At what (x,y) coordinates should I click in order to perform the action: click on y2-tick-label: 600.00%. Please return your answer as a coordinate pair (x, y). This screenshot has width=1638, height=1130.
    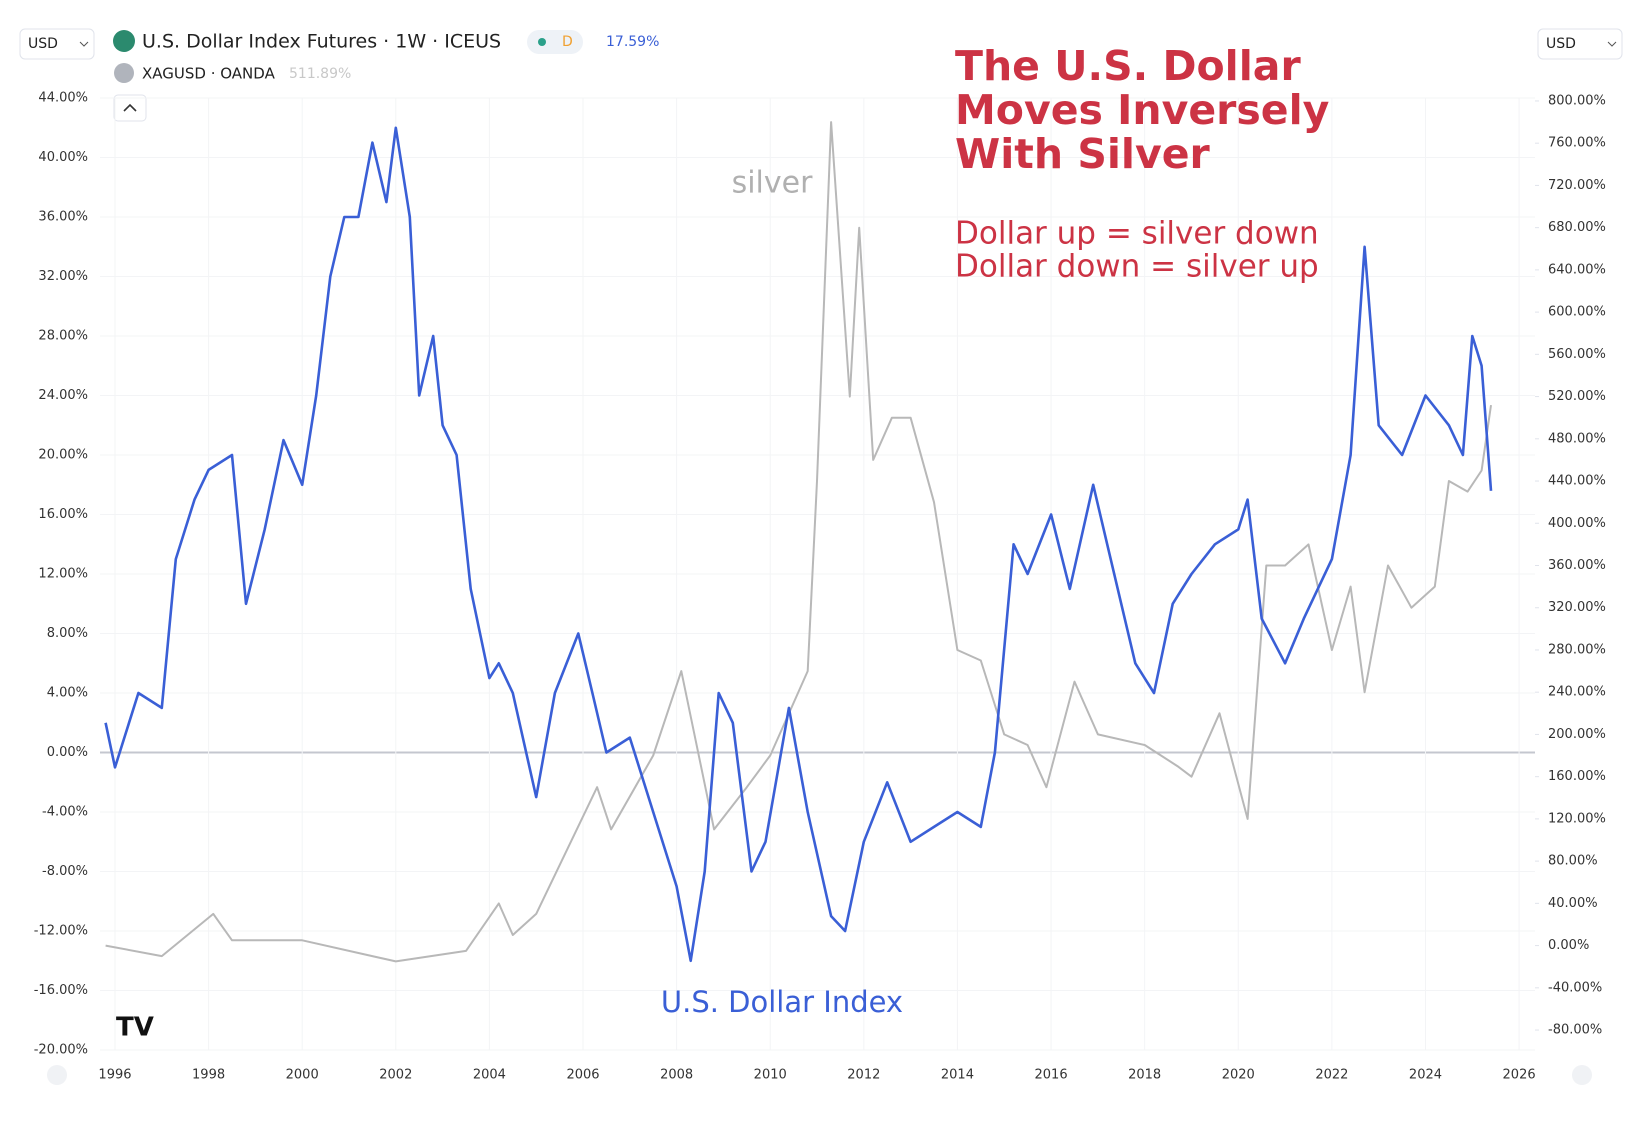
    Looking at the image, I should click on (1577, 312).